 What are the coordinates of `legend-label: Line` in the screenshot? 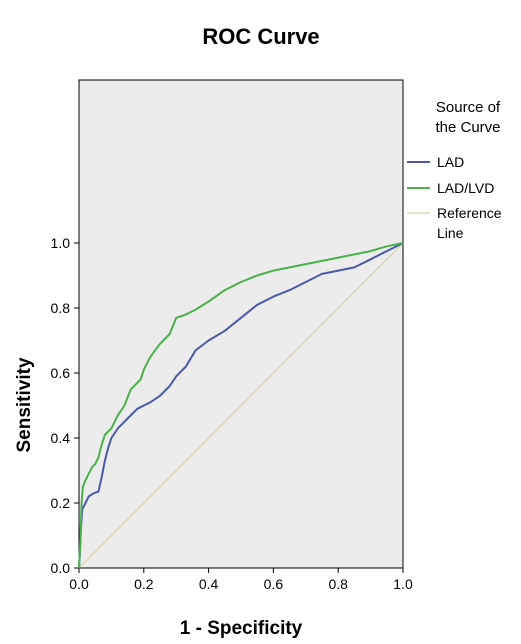 It's located at (450, 233).